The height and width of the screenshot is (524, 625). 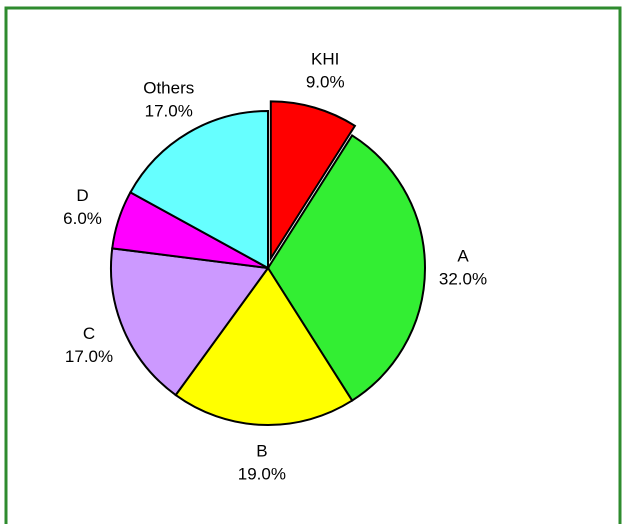 What do you see at coordinates (82, 195) in the screenshot?
I see `slice-label: D` at bounding box center [82, 195].